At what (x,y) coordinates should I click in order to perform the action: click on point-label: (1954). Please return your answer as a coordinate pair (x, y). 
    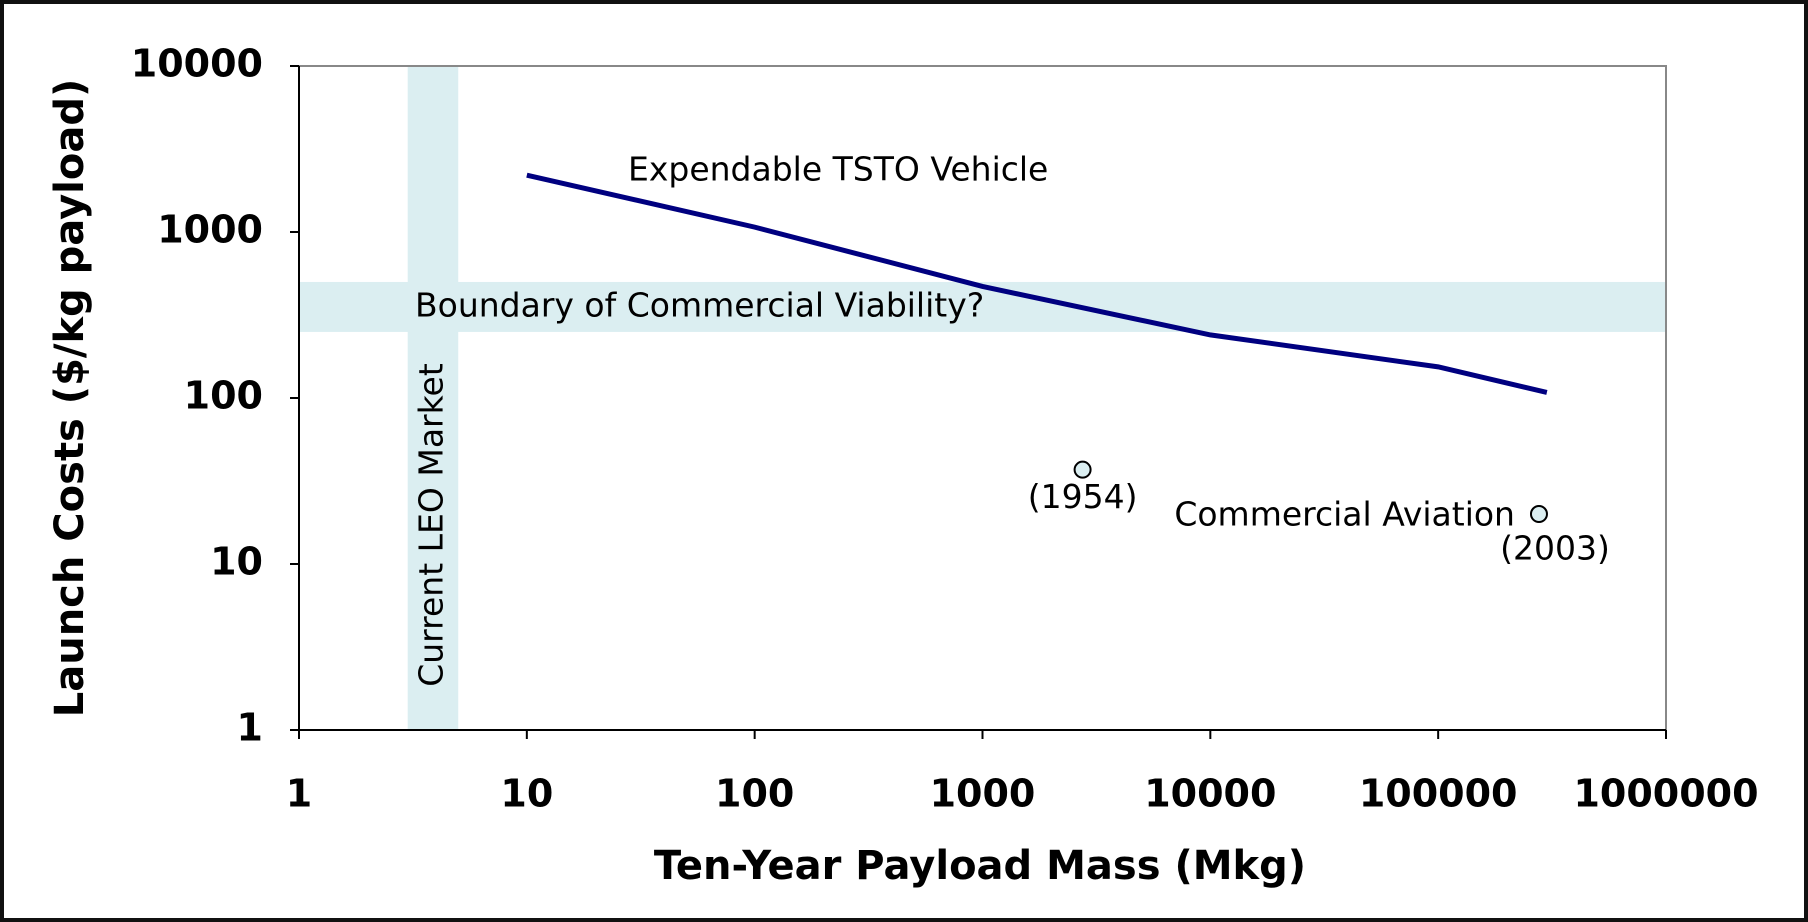
    Looking at the image, I should click on (1083, 496).